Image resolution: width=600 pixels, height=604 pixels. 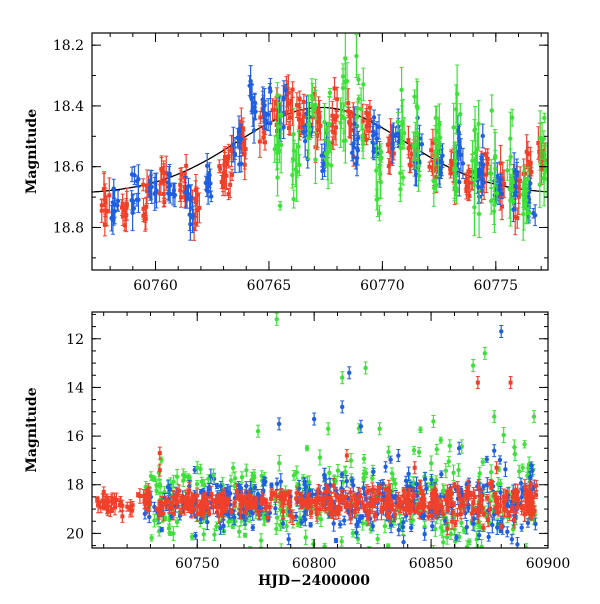 I want to click on x-axis-label: HJD−2400000, so click(x=314, y=581).